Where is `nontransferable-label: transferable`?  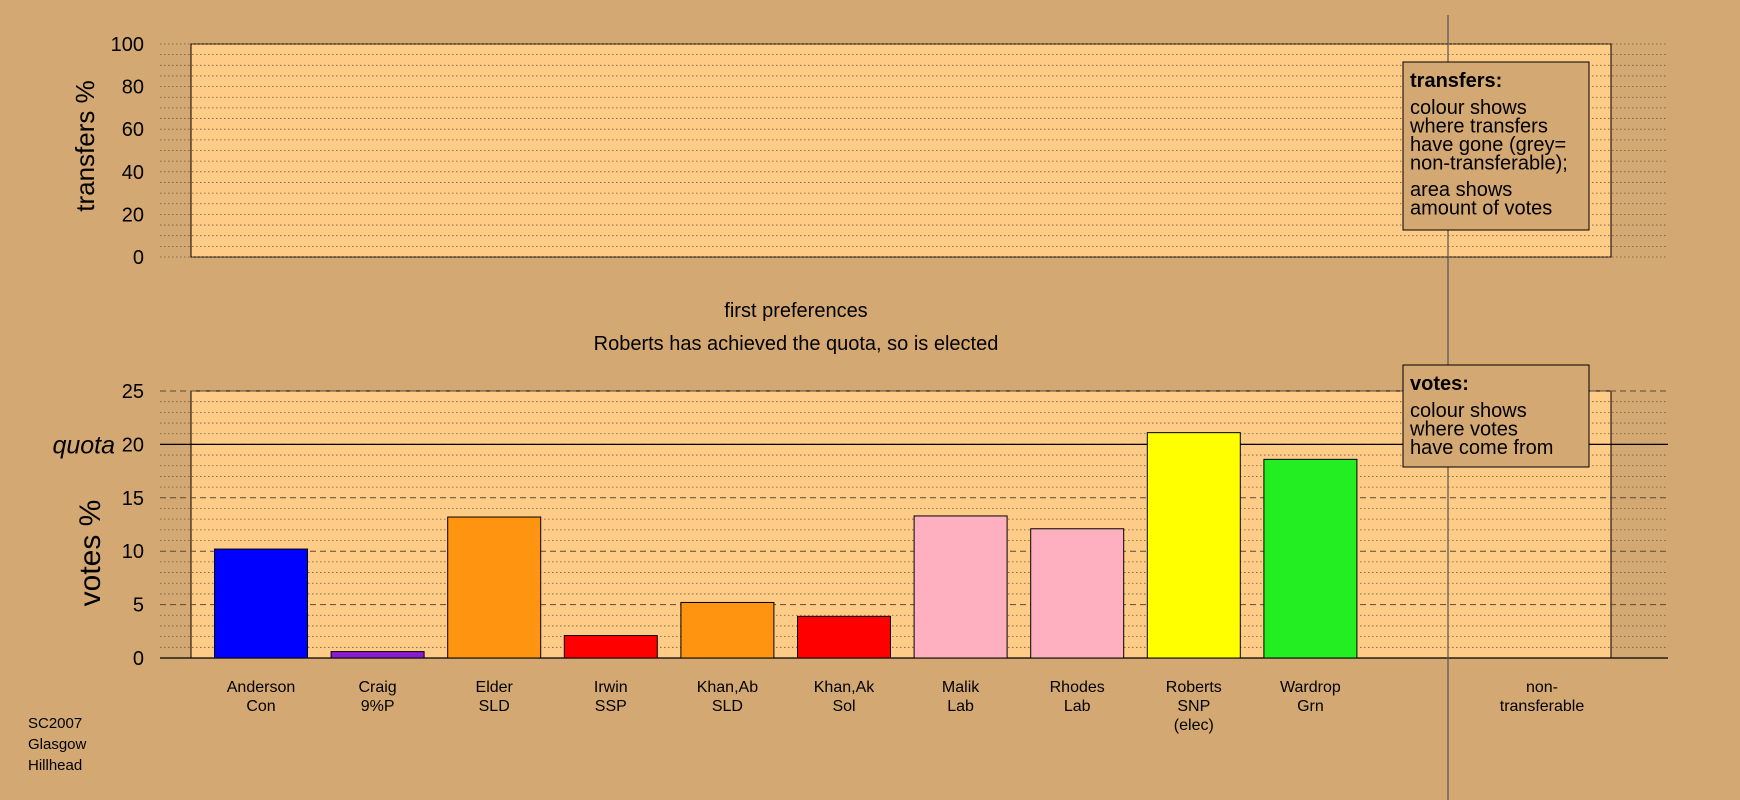
nontransferable-label: transferable is located at coordinates (1542, 706).